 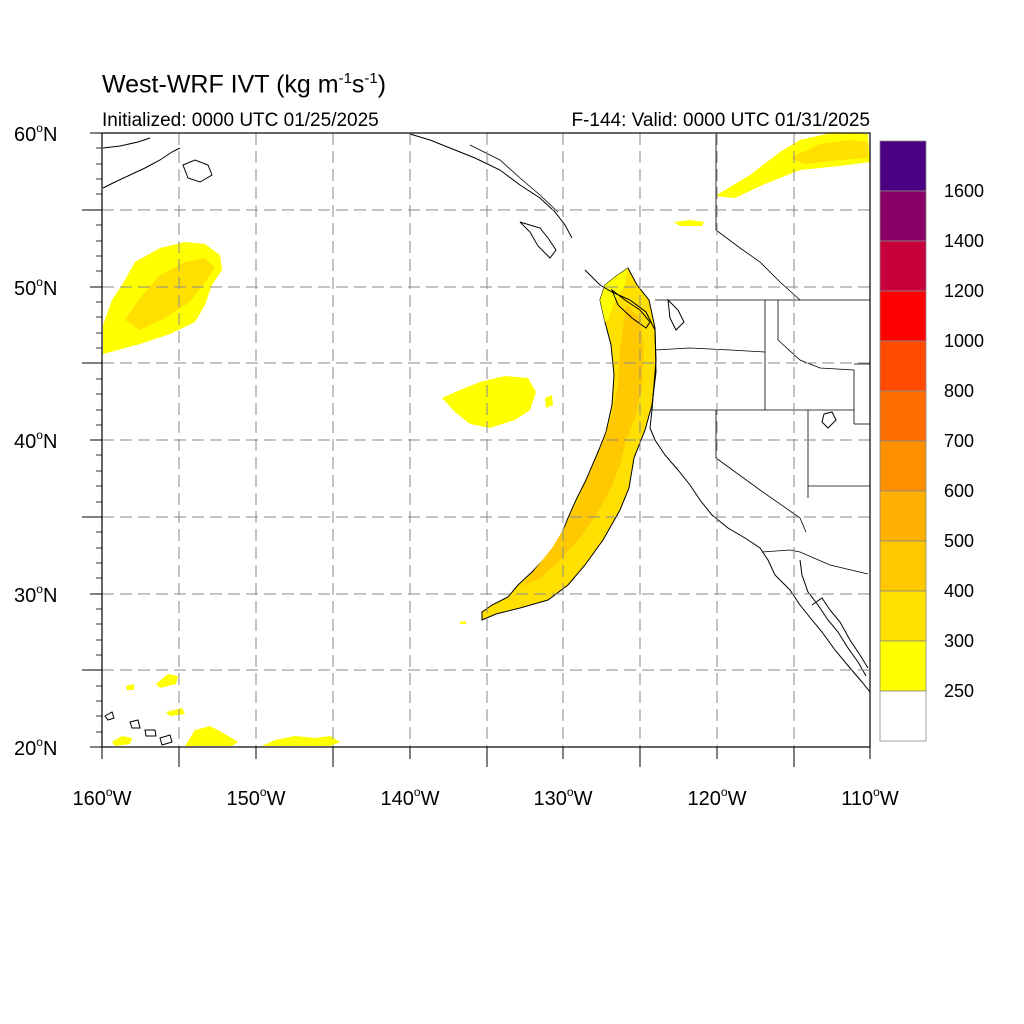 What do you see at coordinates (35, 287) in the screenshot?
I see `lat-label-50: 50oN` at bounding box center [35, 287].